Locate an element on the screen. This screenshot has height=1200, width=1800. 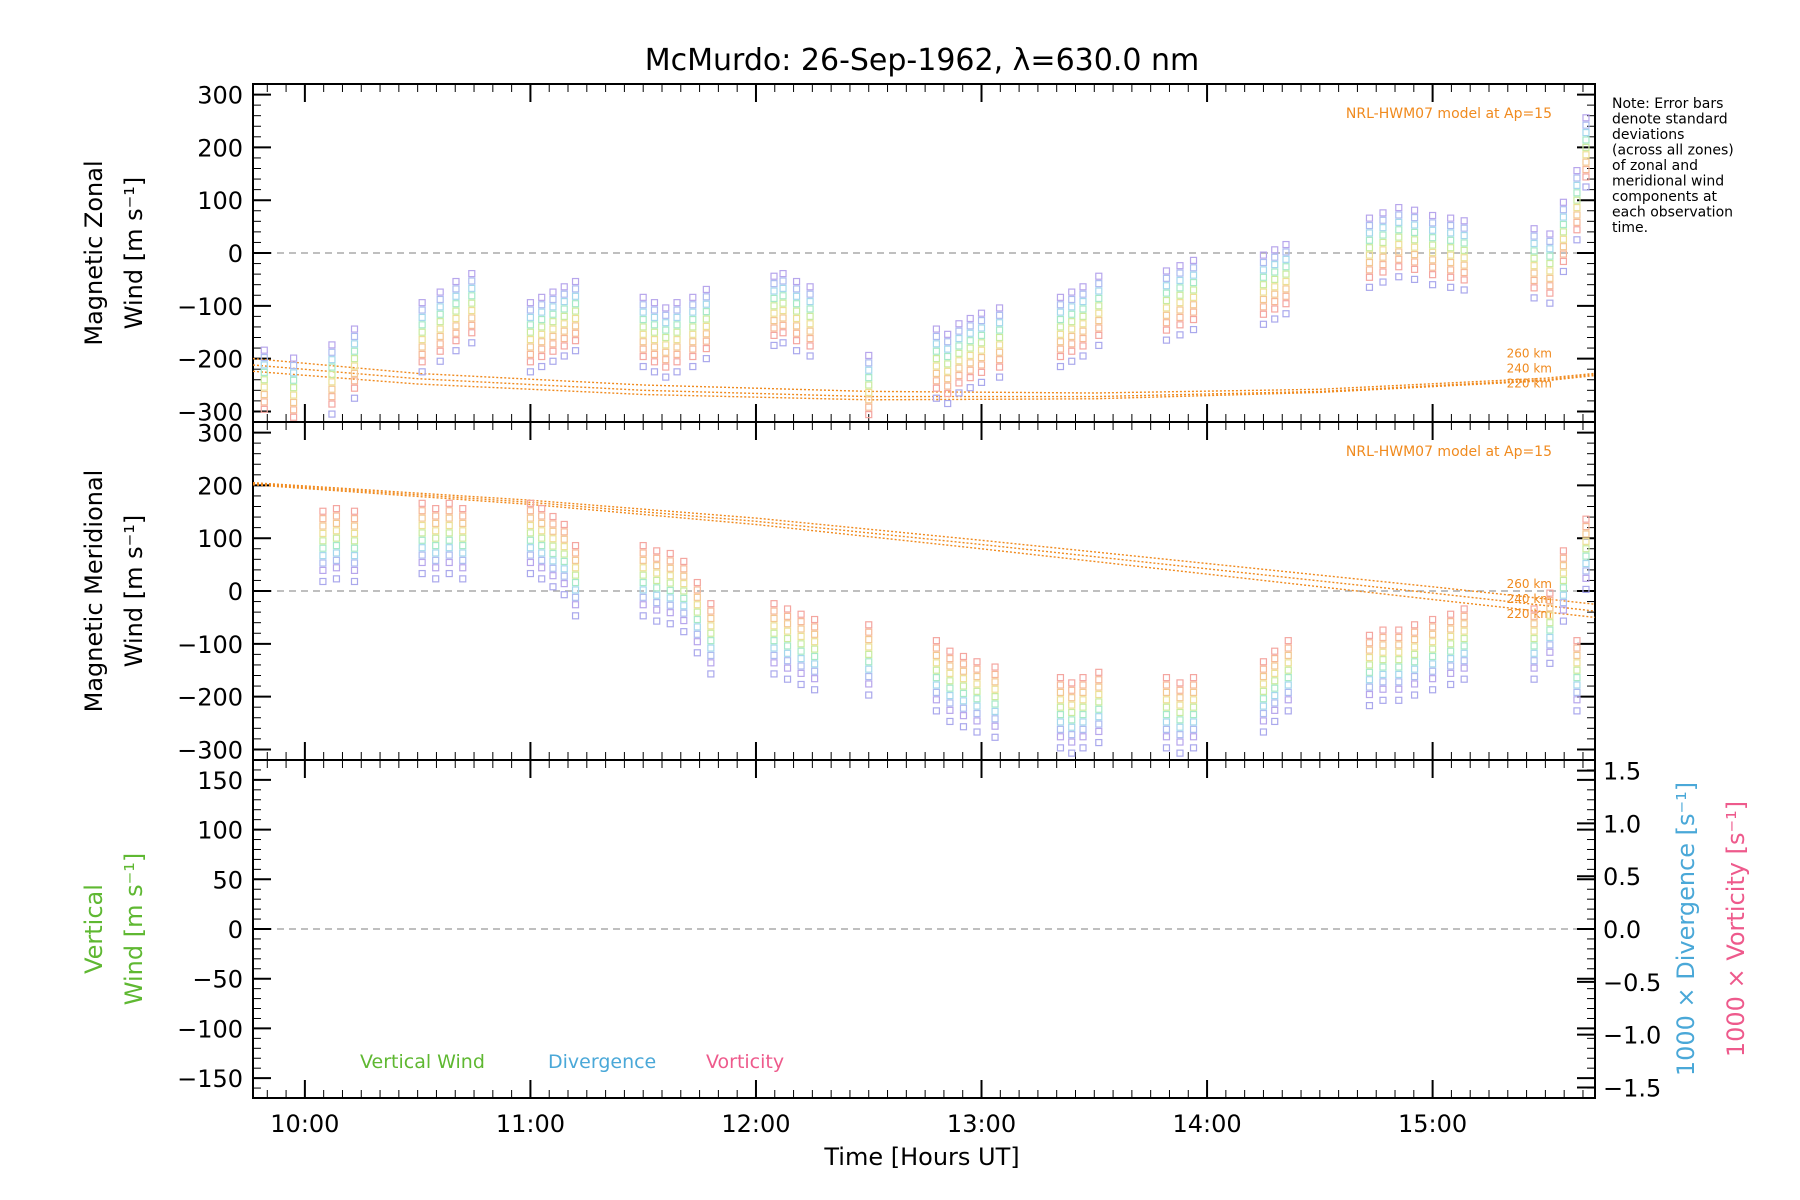
y-tick-label: −300 is located at coordinates (210, 412).